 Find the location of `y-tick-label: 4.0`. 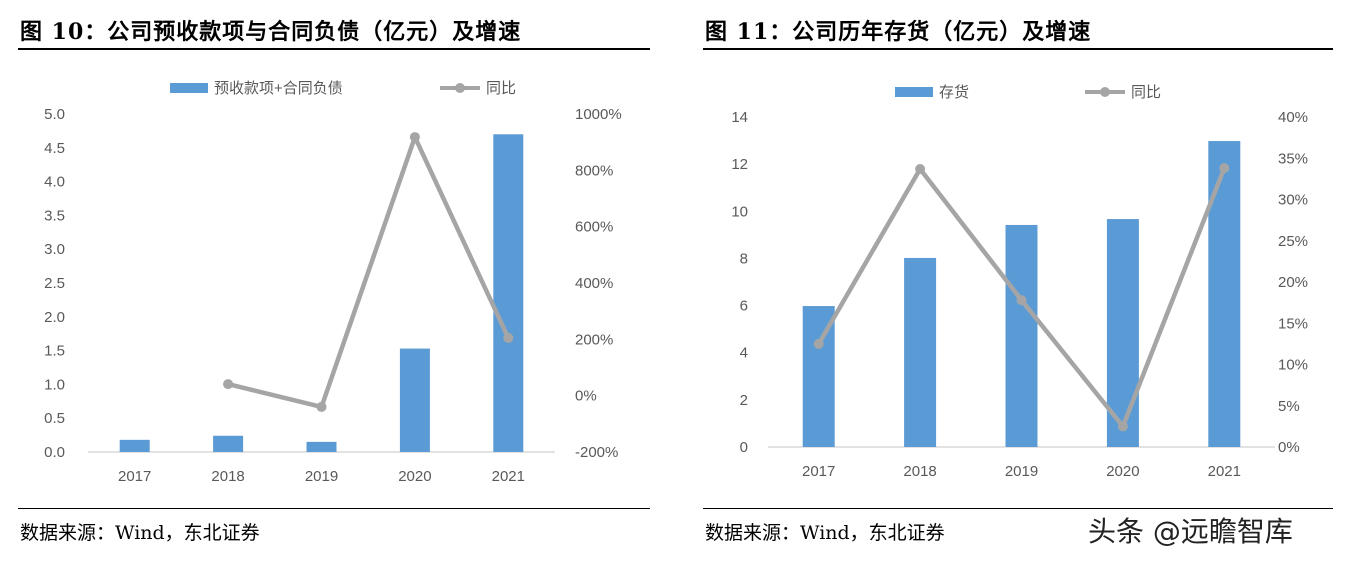

y-tick-label: 4.0 is located at coordinates (54, 182).